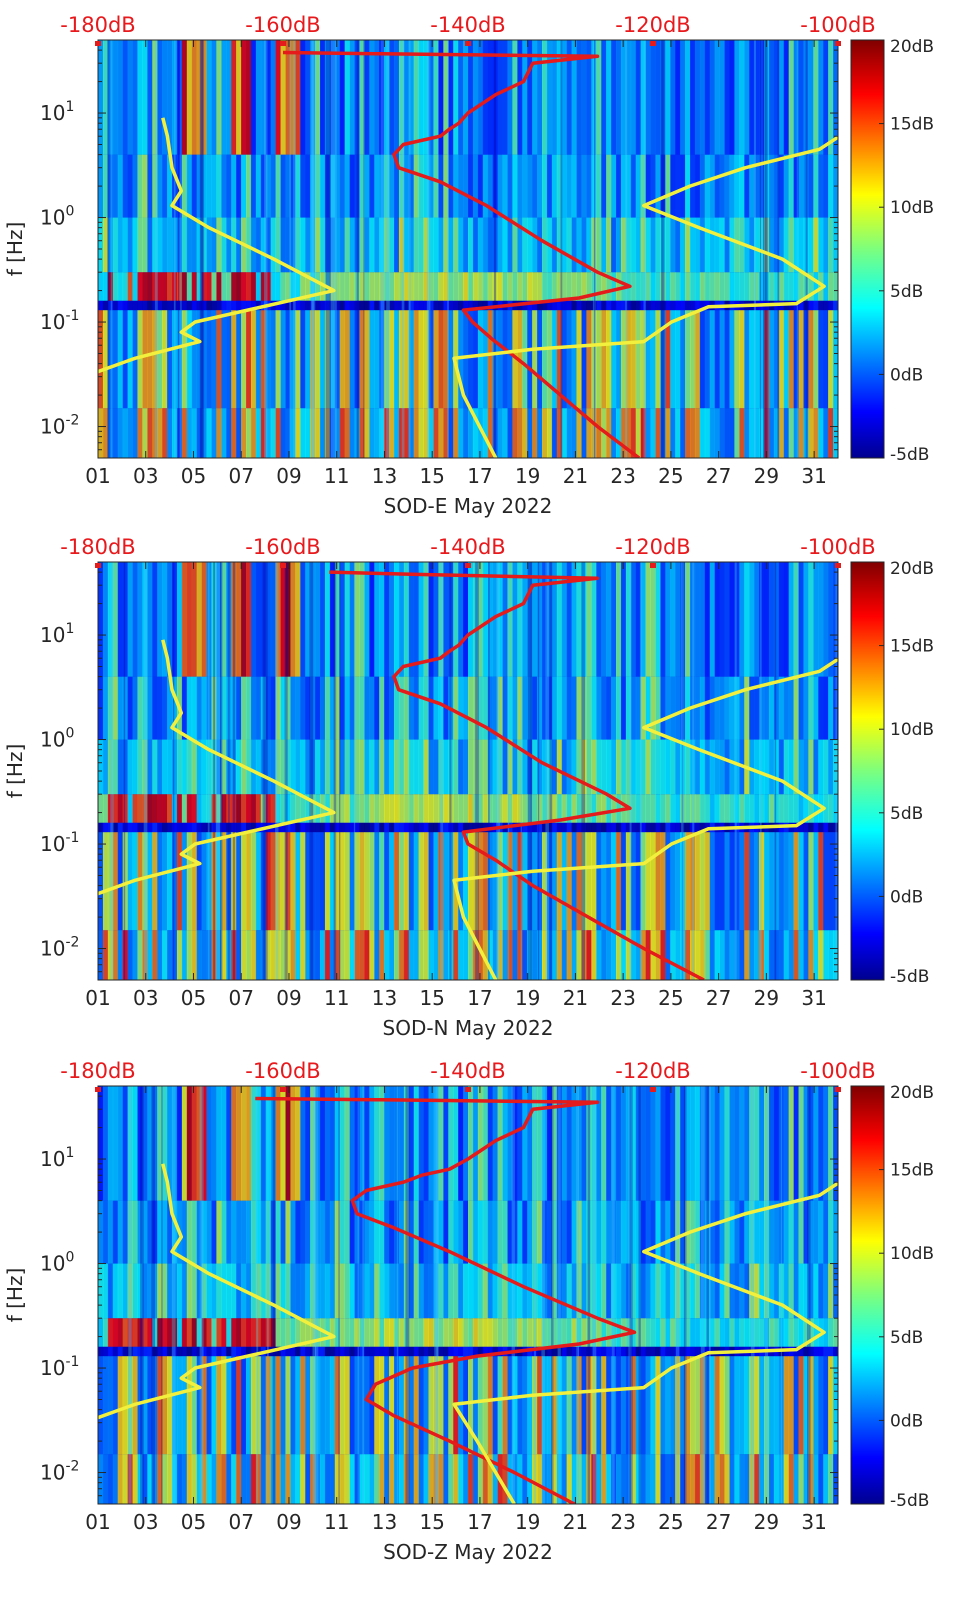 The height and width of the screenshot is (1599, 962). What do you see at coordinates (336, 998) in the screenshot?
I see `x-tick-label: 11` at bounding box center [336, 998].